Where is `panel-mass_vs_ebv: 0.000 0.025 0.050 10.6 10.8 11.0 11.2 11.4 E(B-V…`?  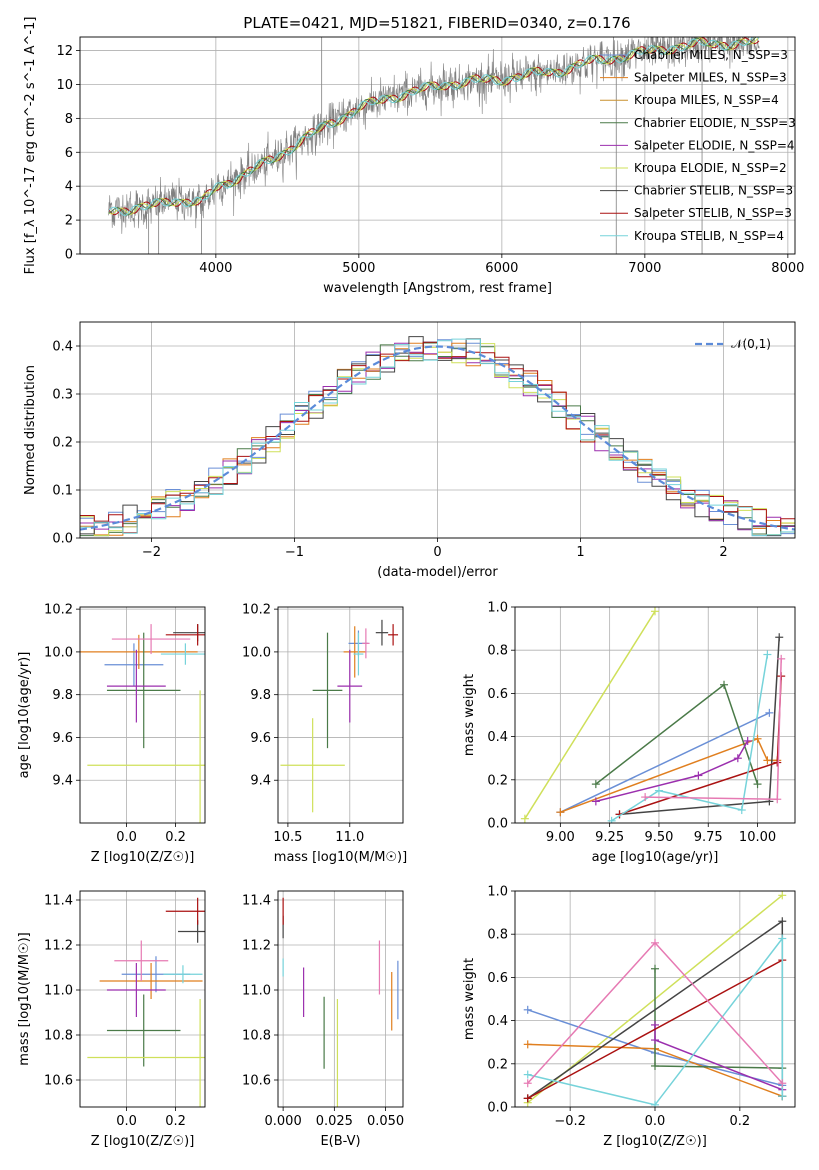
panel-mass_vs_ebv: 0.000 0.025 0.050 10.6 10.8 11.0 11.2 11.4 E(B-V… is located at coordinates (323, 1019).